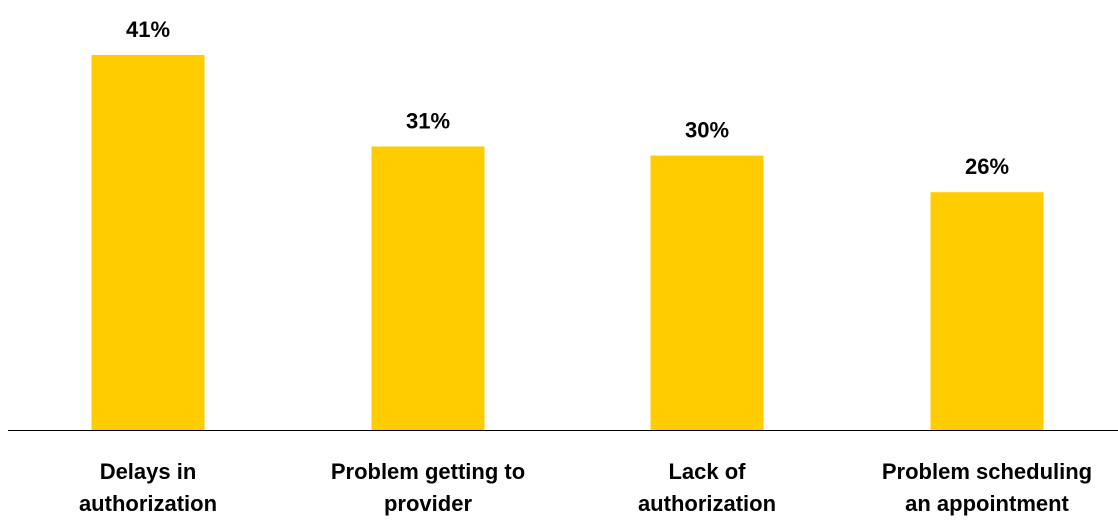 The width and height of the screenshot is (1118, 521). Describe the element at coordinates (987, 503) in the screenshot. I see `category-label-4-line-2: an appointment` at that location.